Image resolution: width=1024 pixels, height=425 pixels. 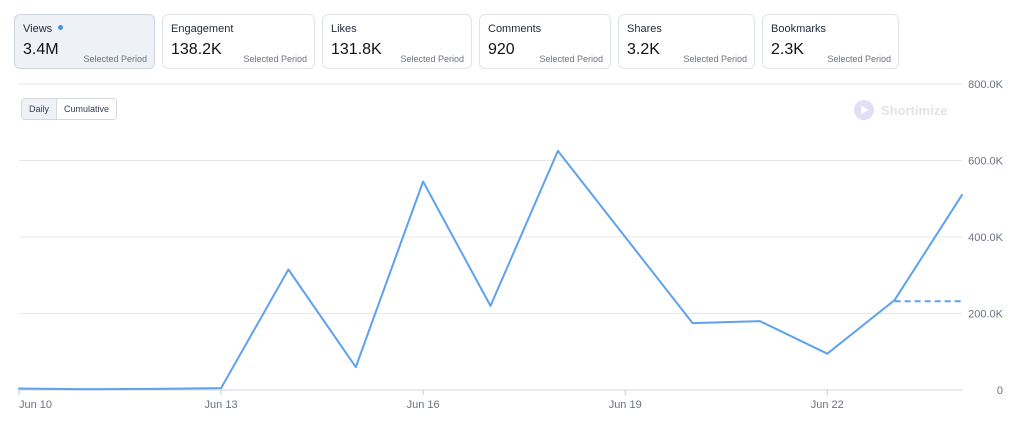 I want to click on metric-value-views: 3.4M, so click(x=41, y=49).